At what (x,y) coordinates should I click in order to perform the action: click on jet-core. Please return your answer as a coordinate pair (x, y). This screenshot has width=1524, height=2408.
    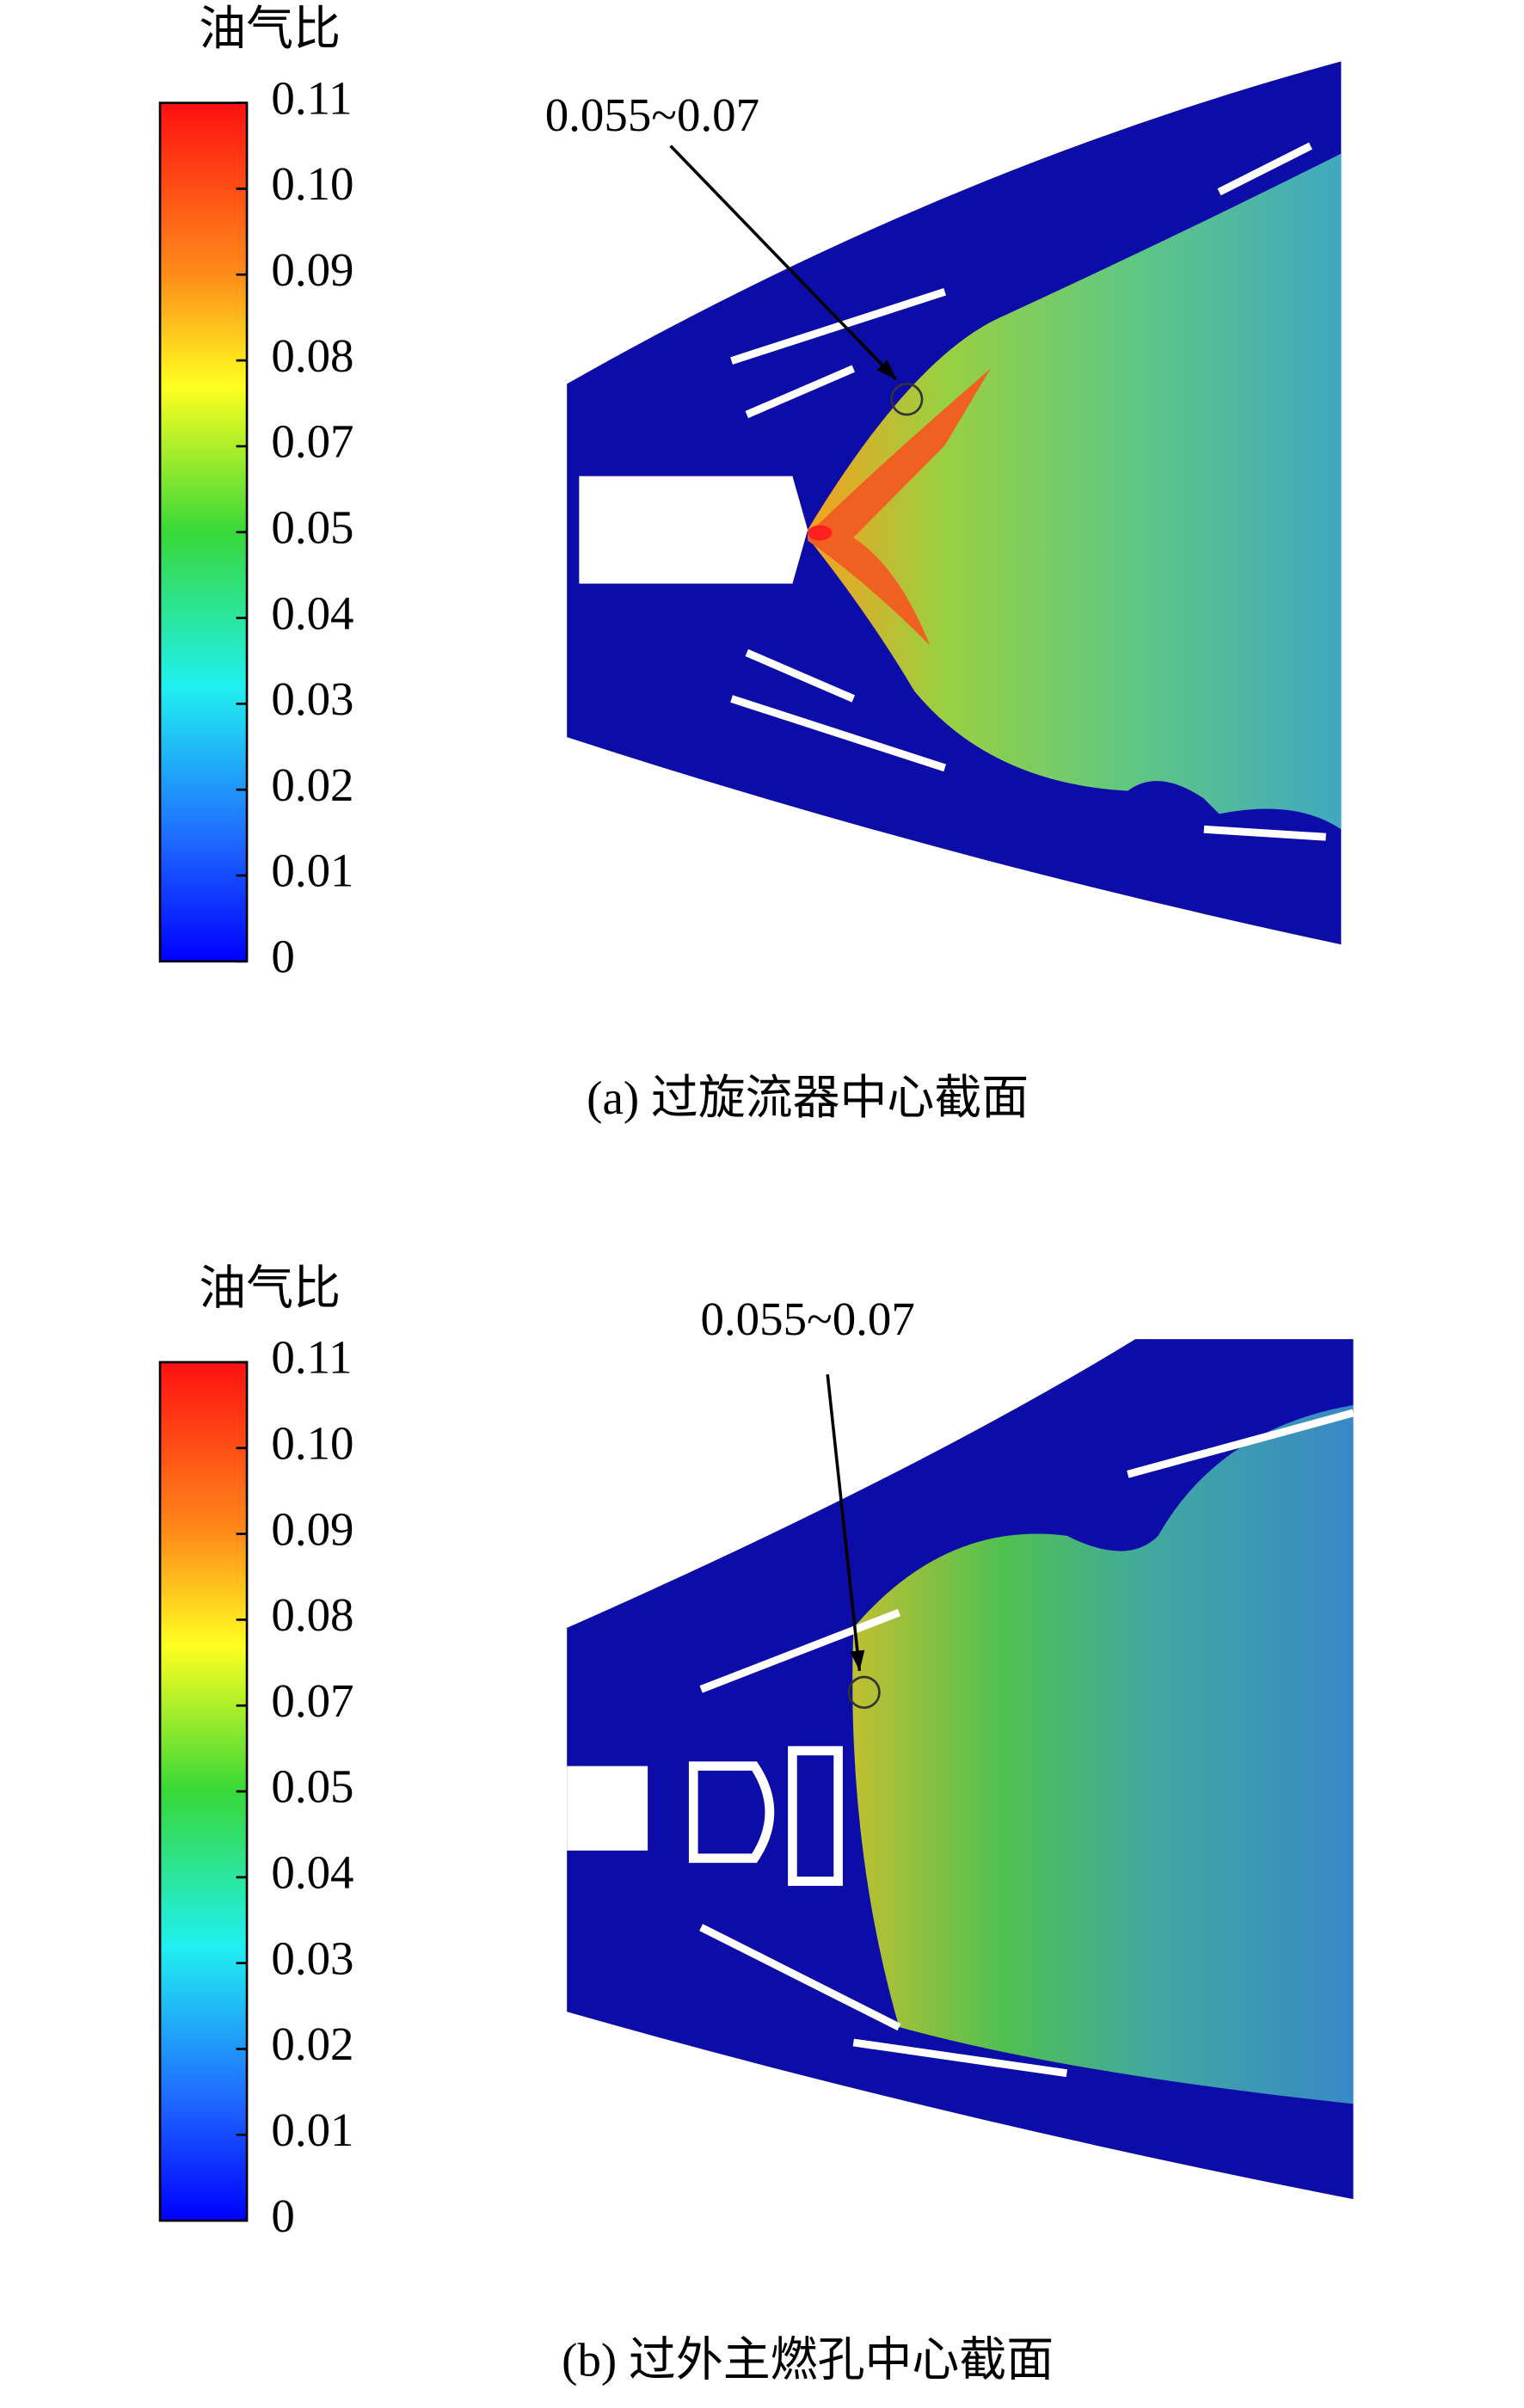
    Looking at the image, I should click on (821, 533).